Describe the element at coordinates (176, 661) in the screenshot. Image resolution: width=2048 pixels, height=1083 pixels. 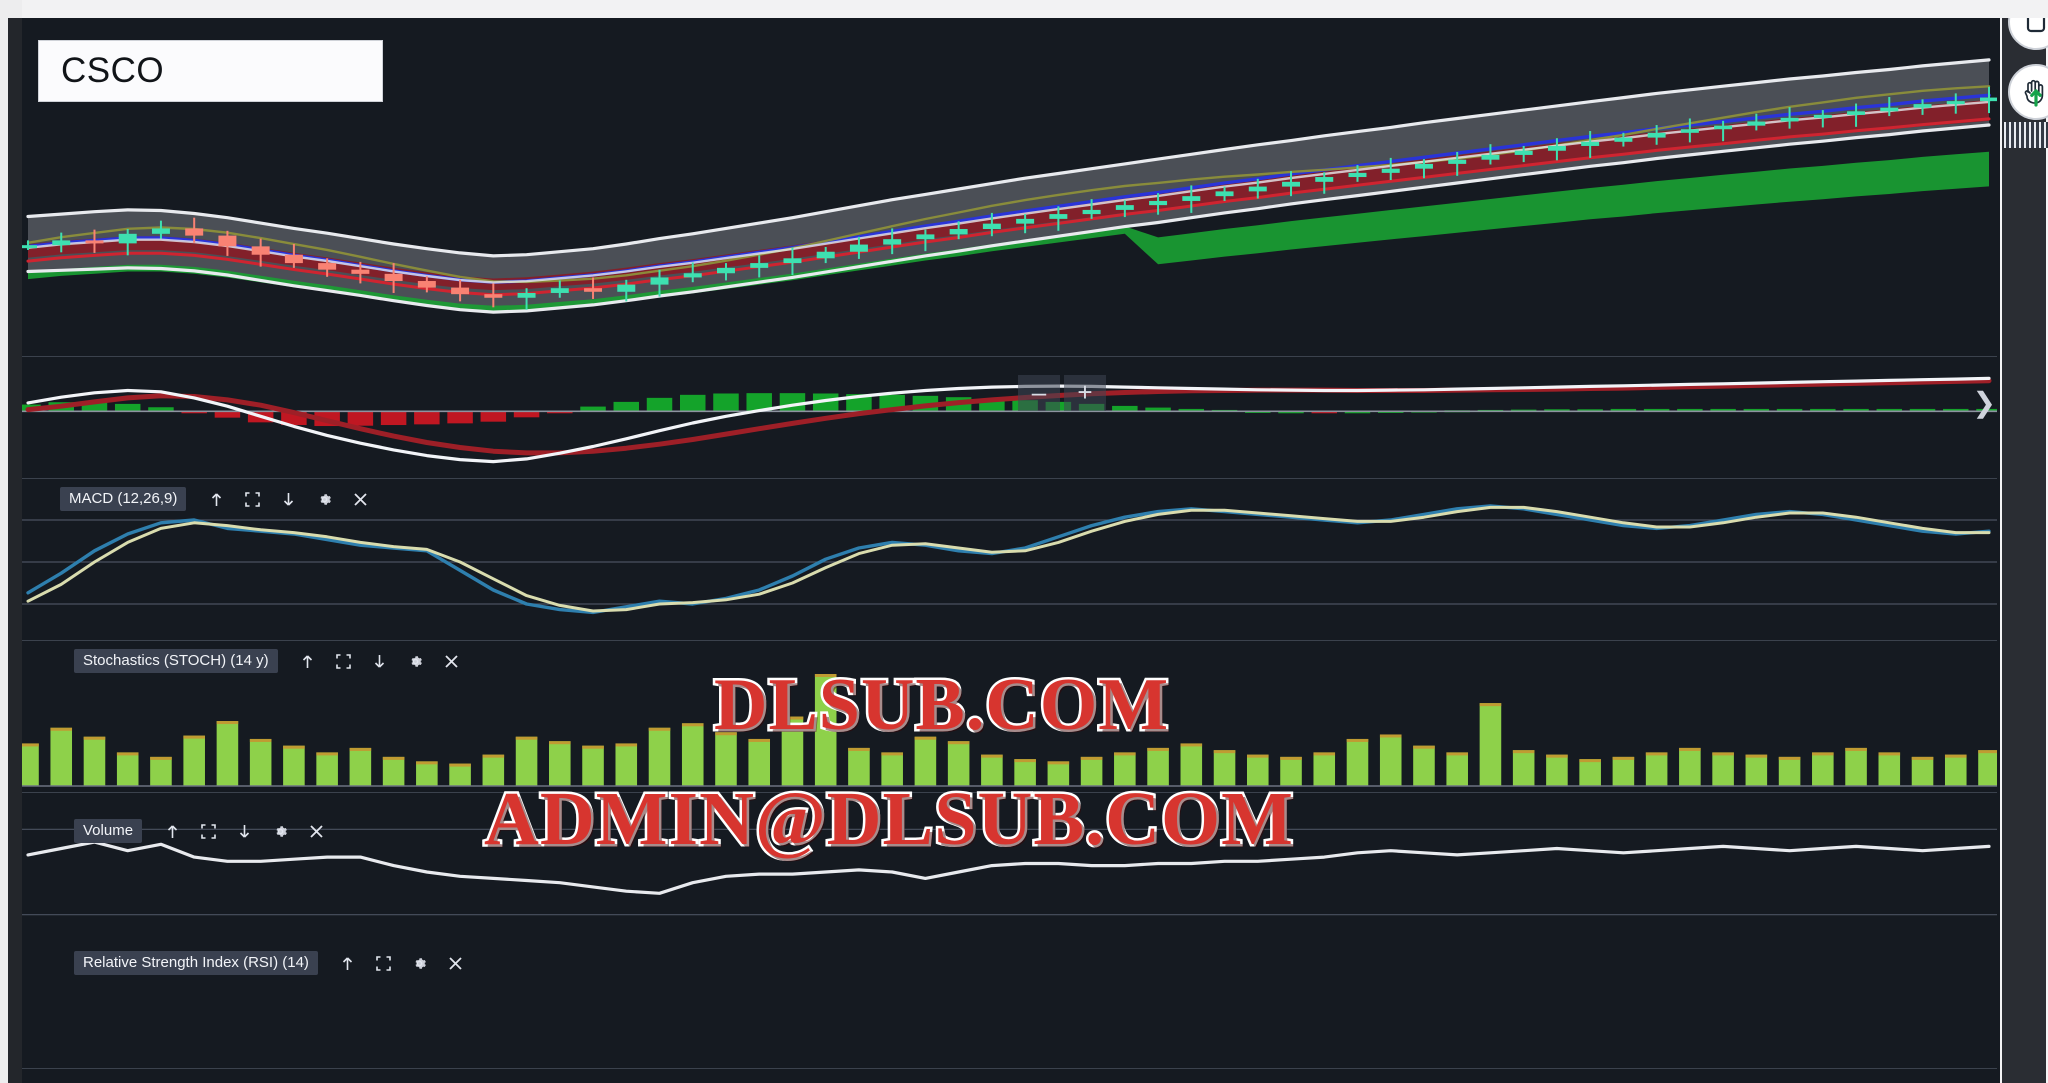
I see `stochastics-legend-badge: Stochastics (STOCH) (14 y)` at that location.